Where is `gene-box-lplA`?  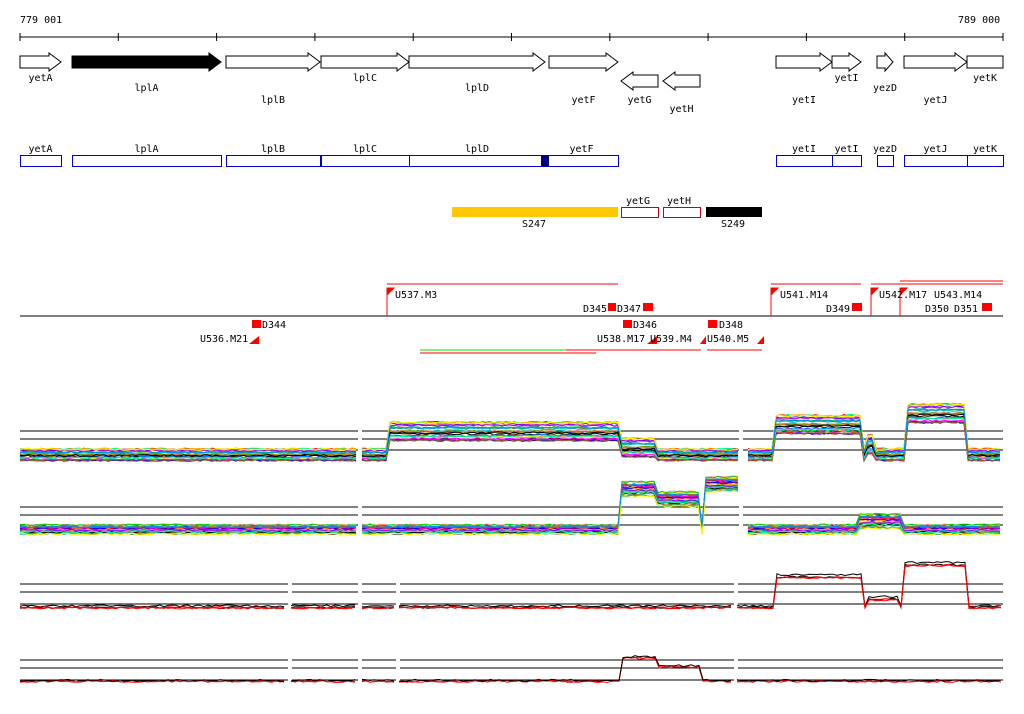
gene-box-lplA is located at coordinates (147, 161).